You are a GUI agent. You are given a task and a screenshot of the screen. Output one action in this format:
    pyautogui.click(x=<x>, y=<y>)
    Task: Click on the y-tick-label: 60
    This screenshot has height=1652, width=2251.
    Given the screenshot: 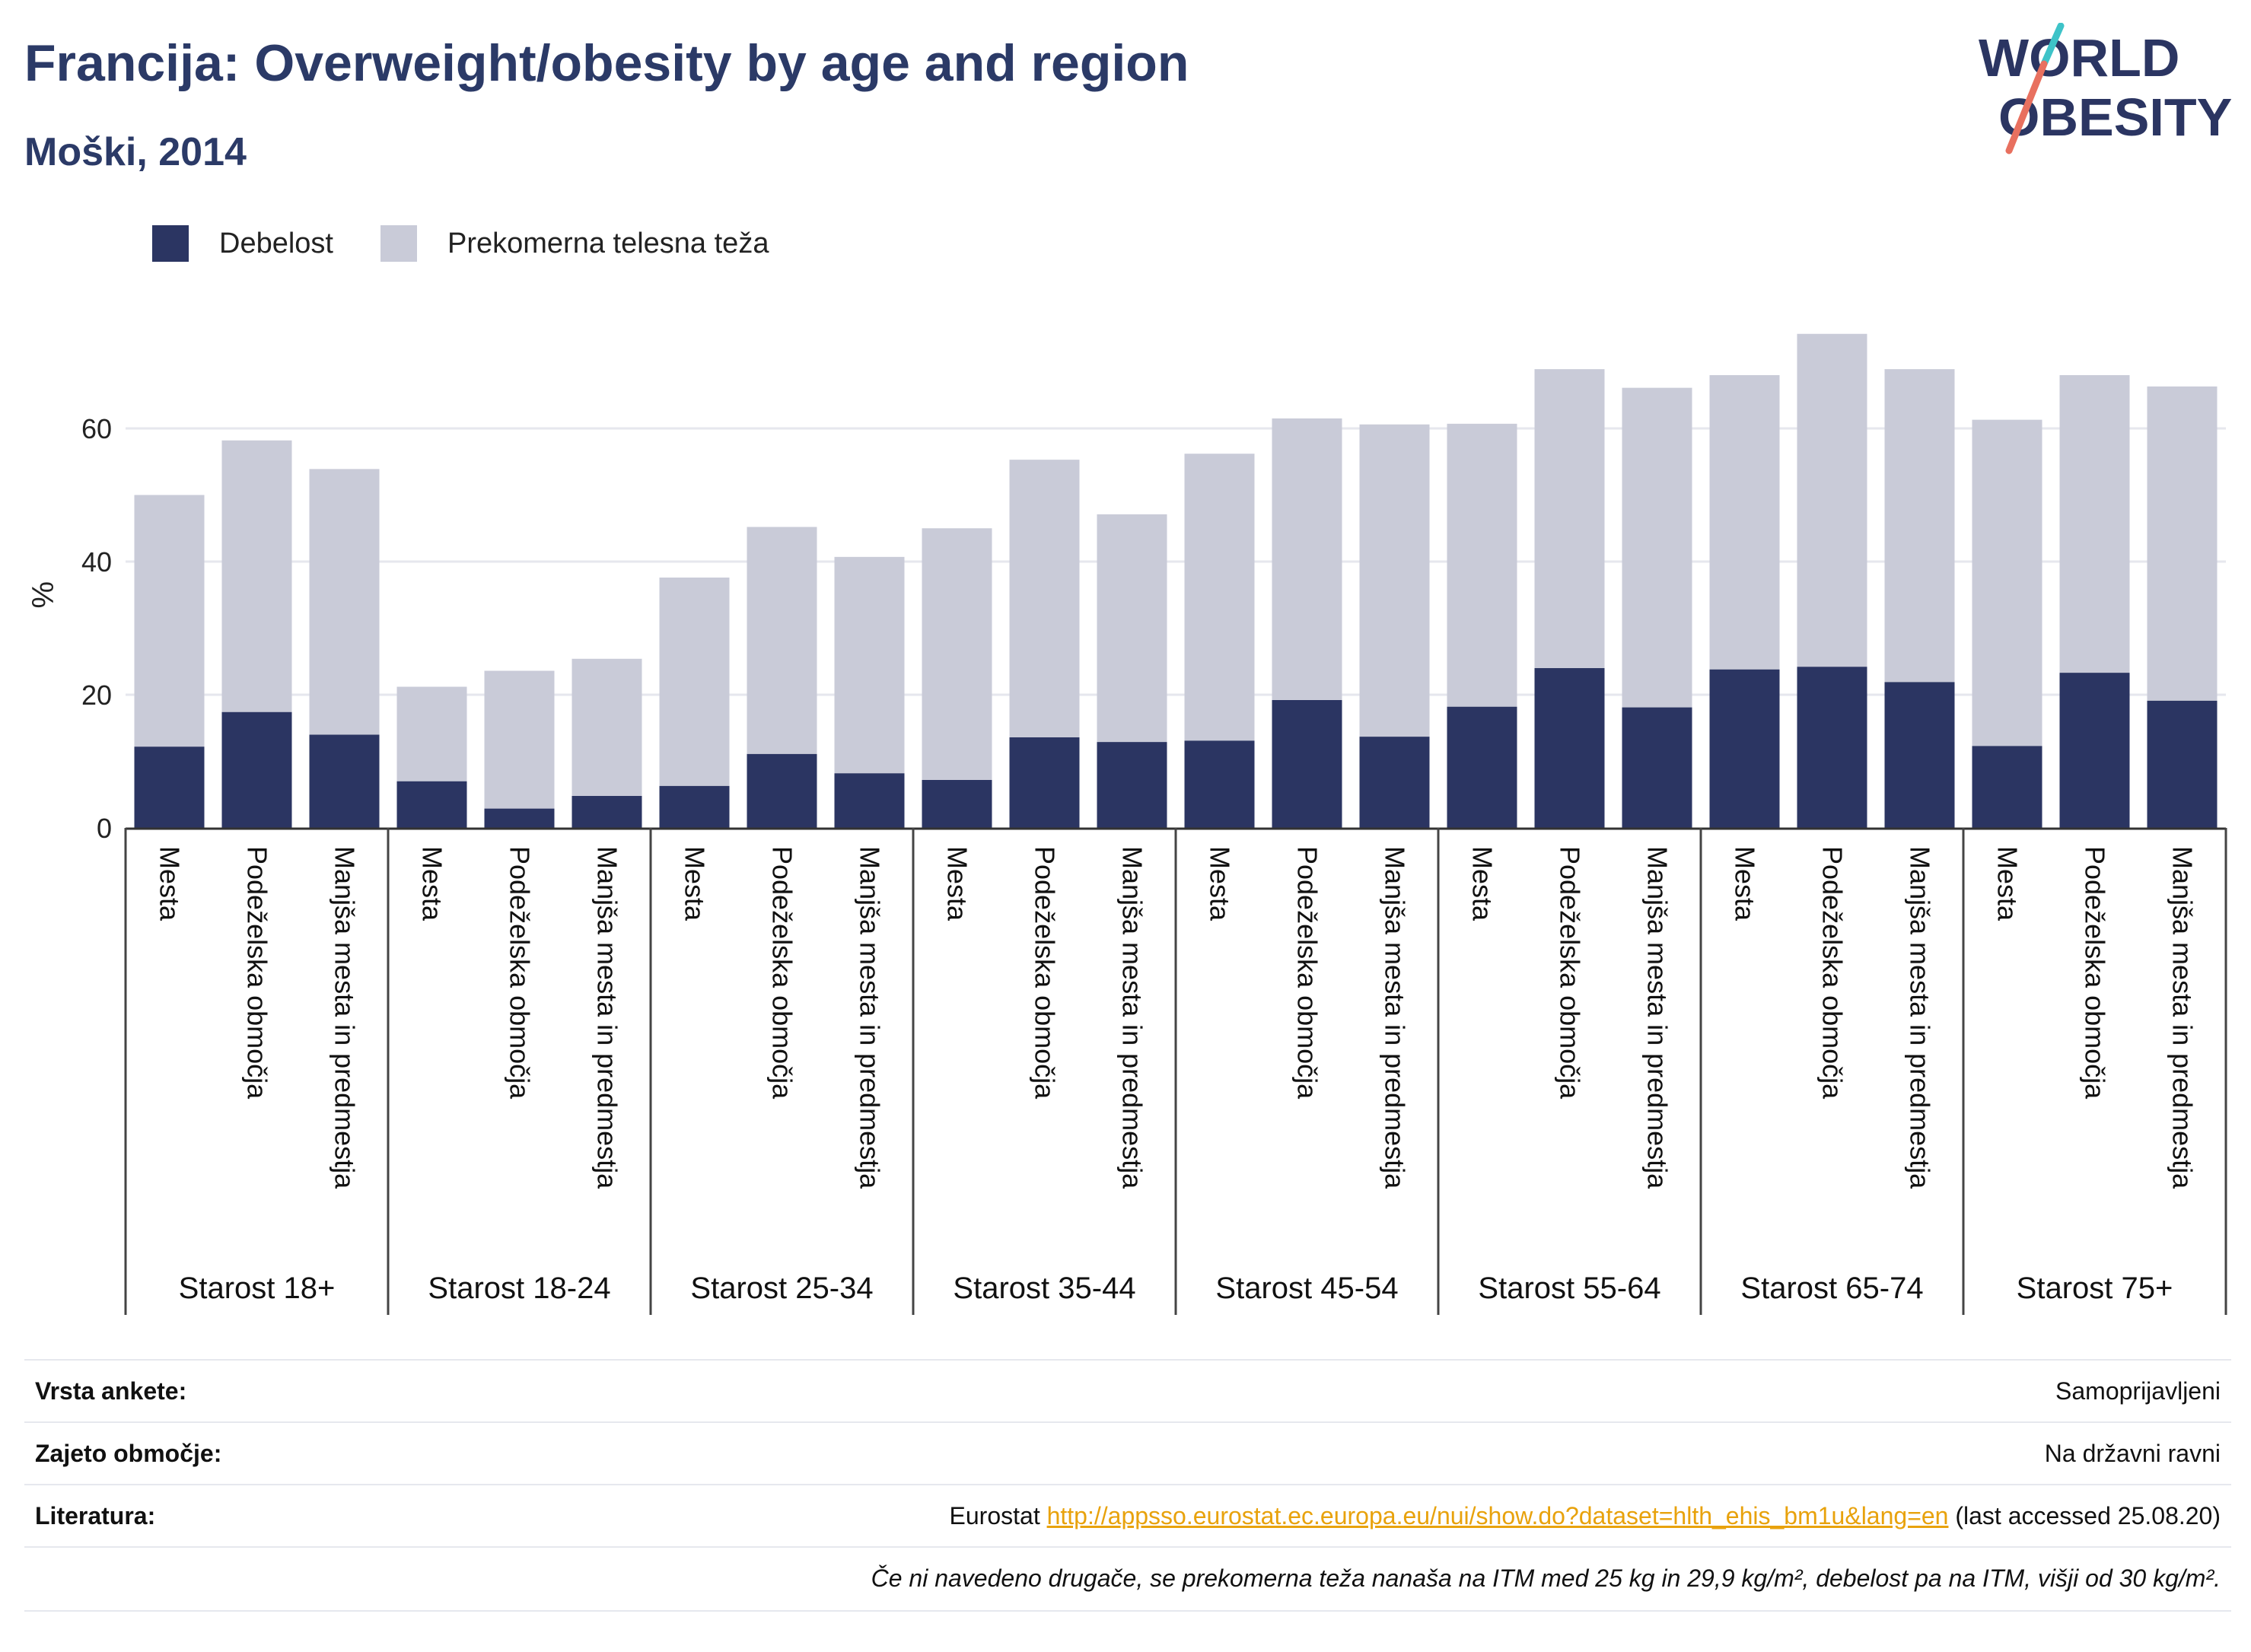 What is the action you would take?
    pyautogui.click(x=96, y=428)
    